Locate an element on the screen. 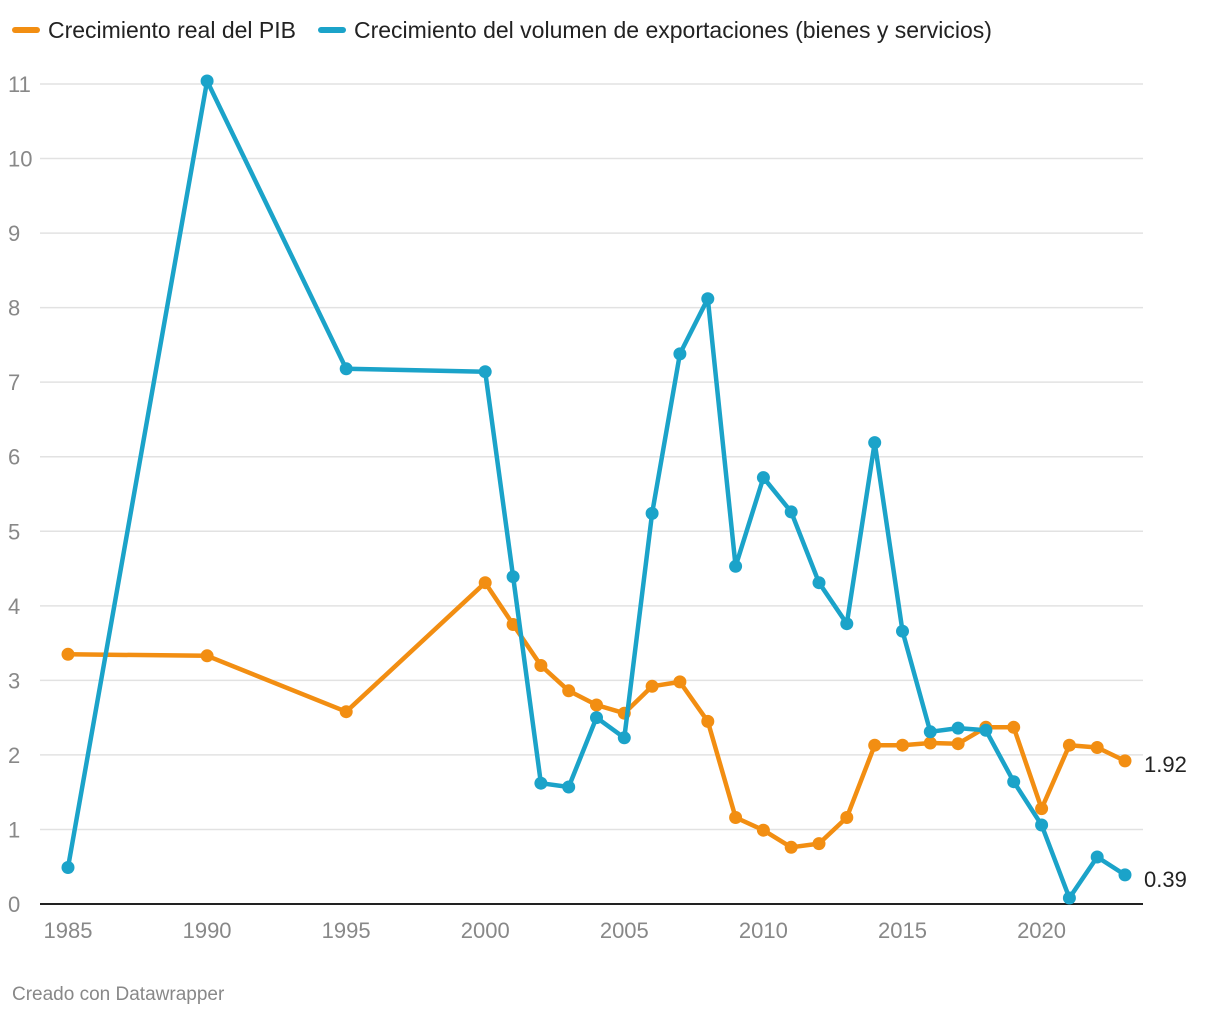  x-tick-label: 2010 is located at coordinates (763, 930).